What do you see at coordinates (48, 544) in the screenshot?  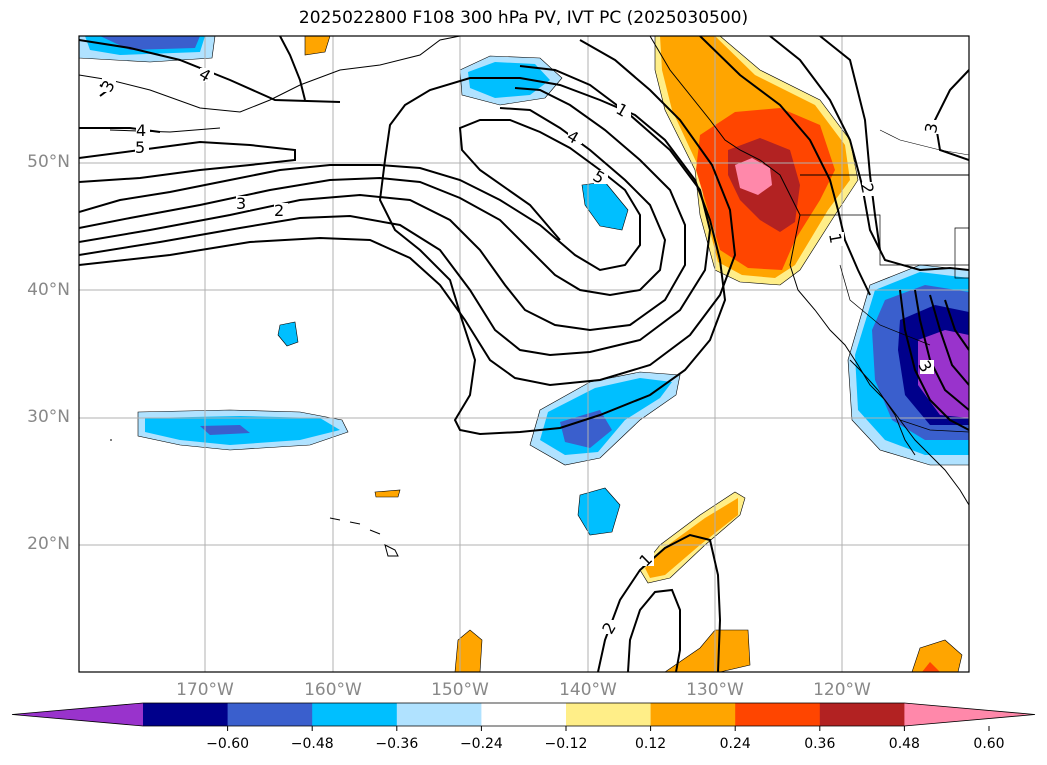 I see `lat-label-20n: 20°N` at bounding box center [48, 544].